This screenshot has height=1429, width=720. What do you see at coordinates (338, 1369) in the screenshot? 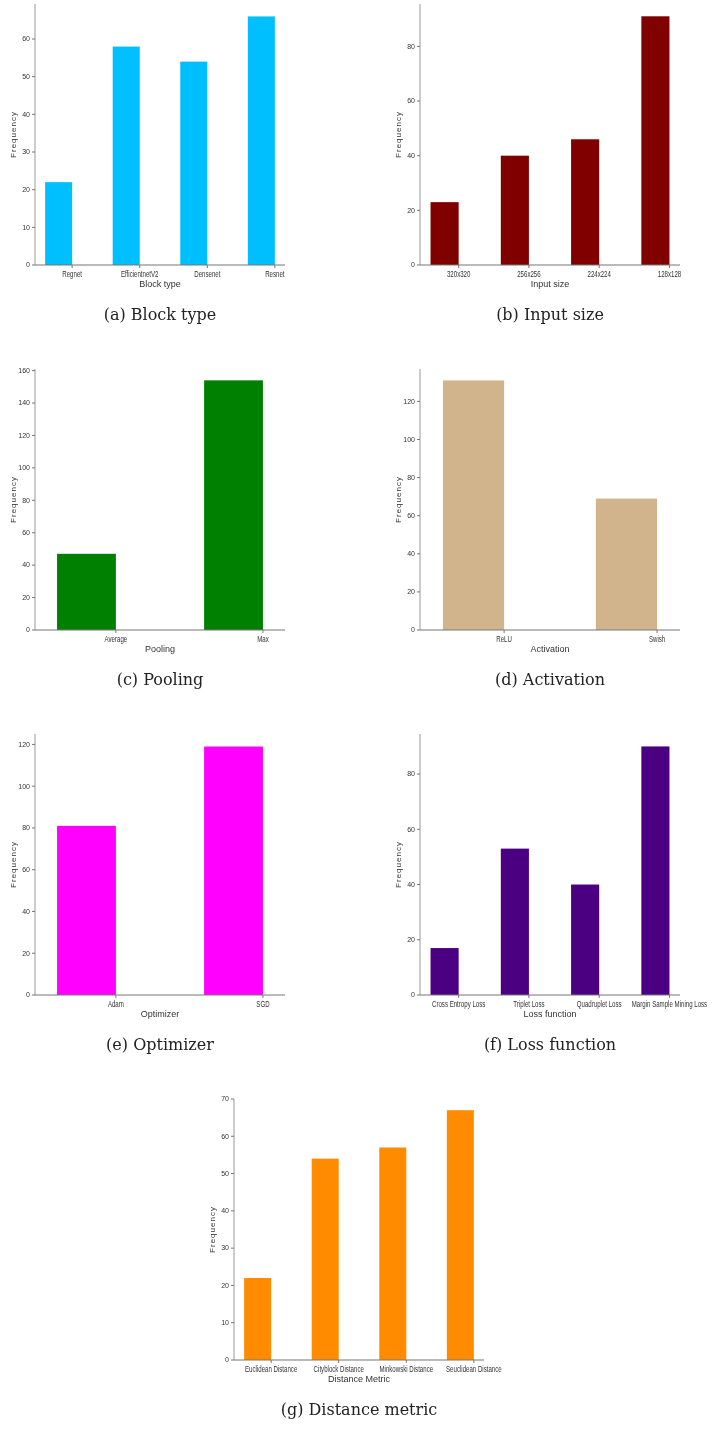
I see `x-tick-label: Cityblock Distance` at bounding box center [338, 1369].